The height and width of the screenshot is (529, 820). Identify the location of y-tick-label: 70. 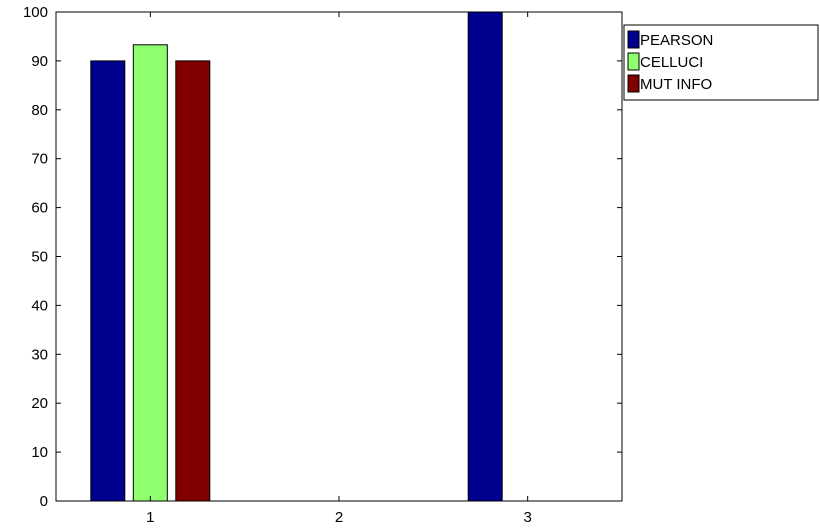
(39, 159).